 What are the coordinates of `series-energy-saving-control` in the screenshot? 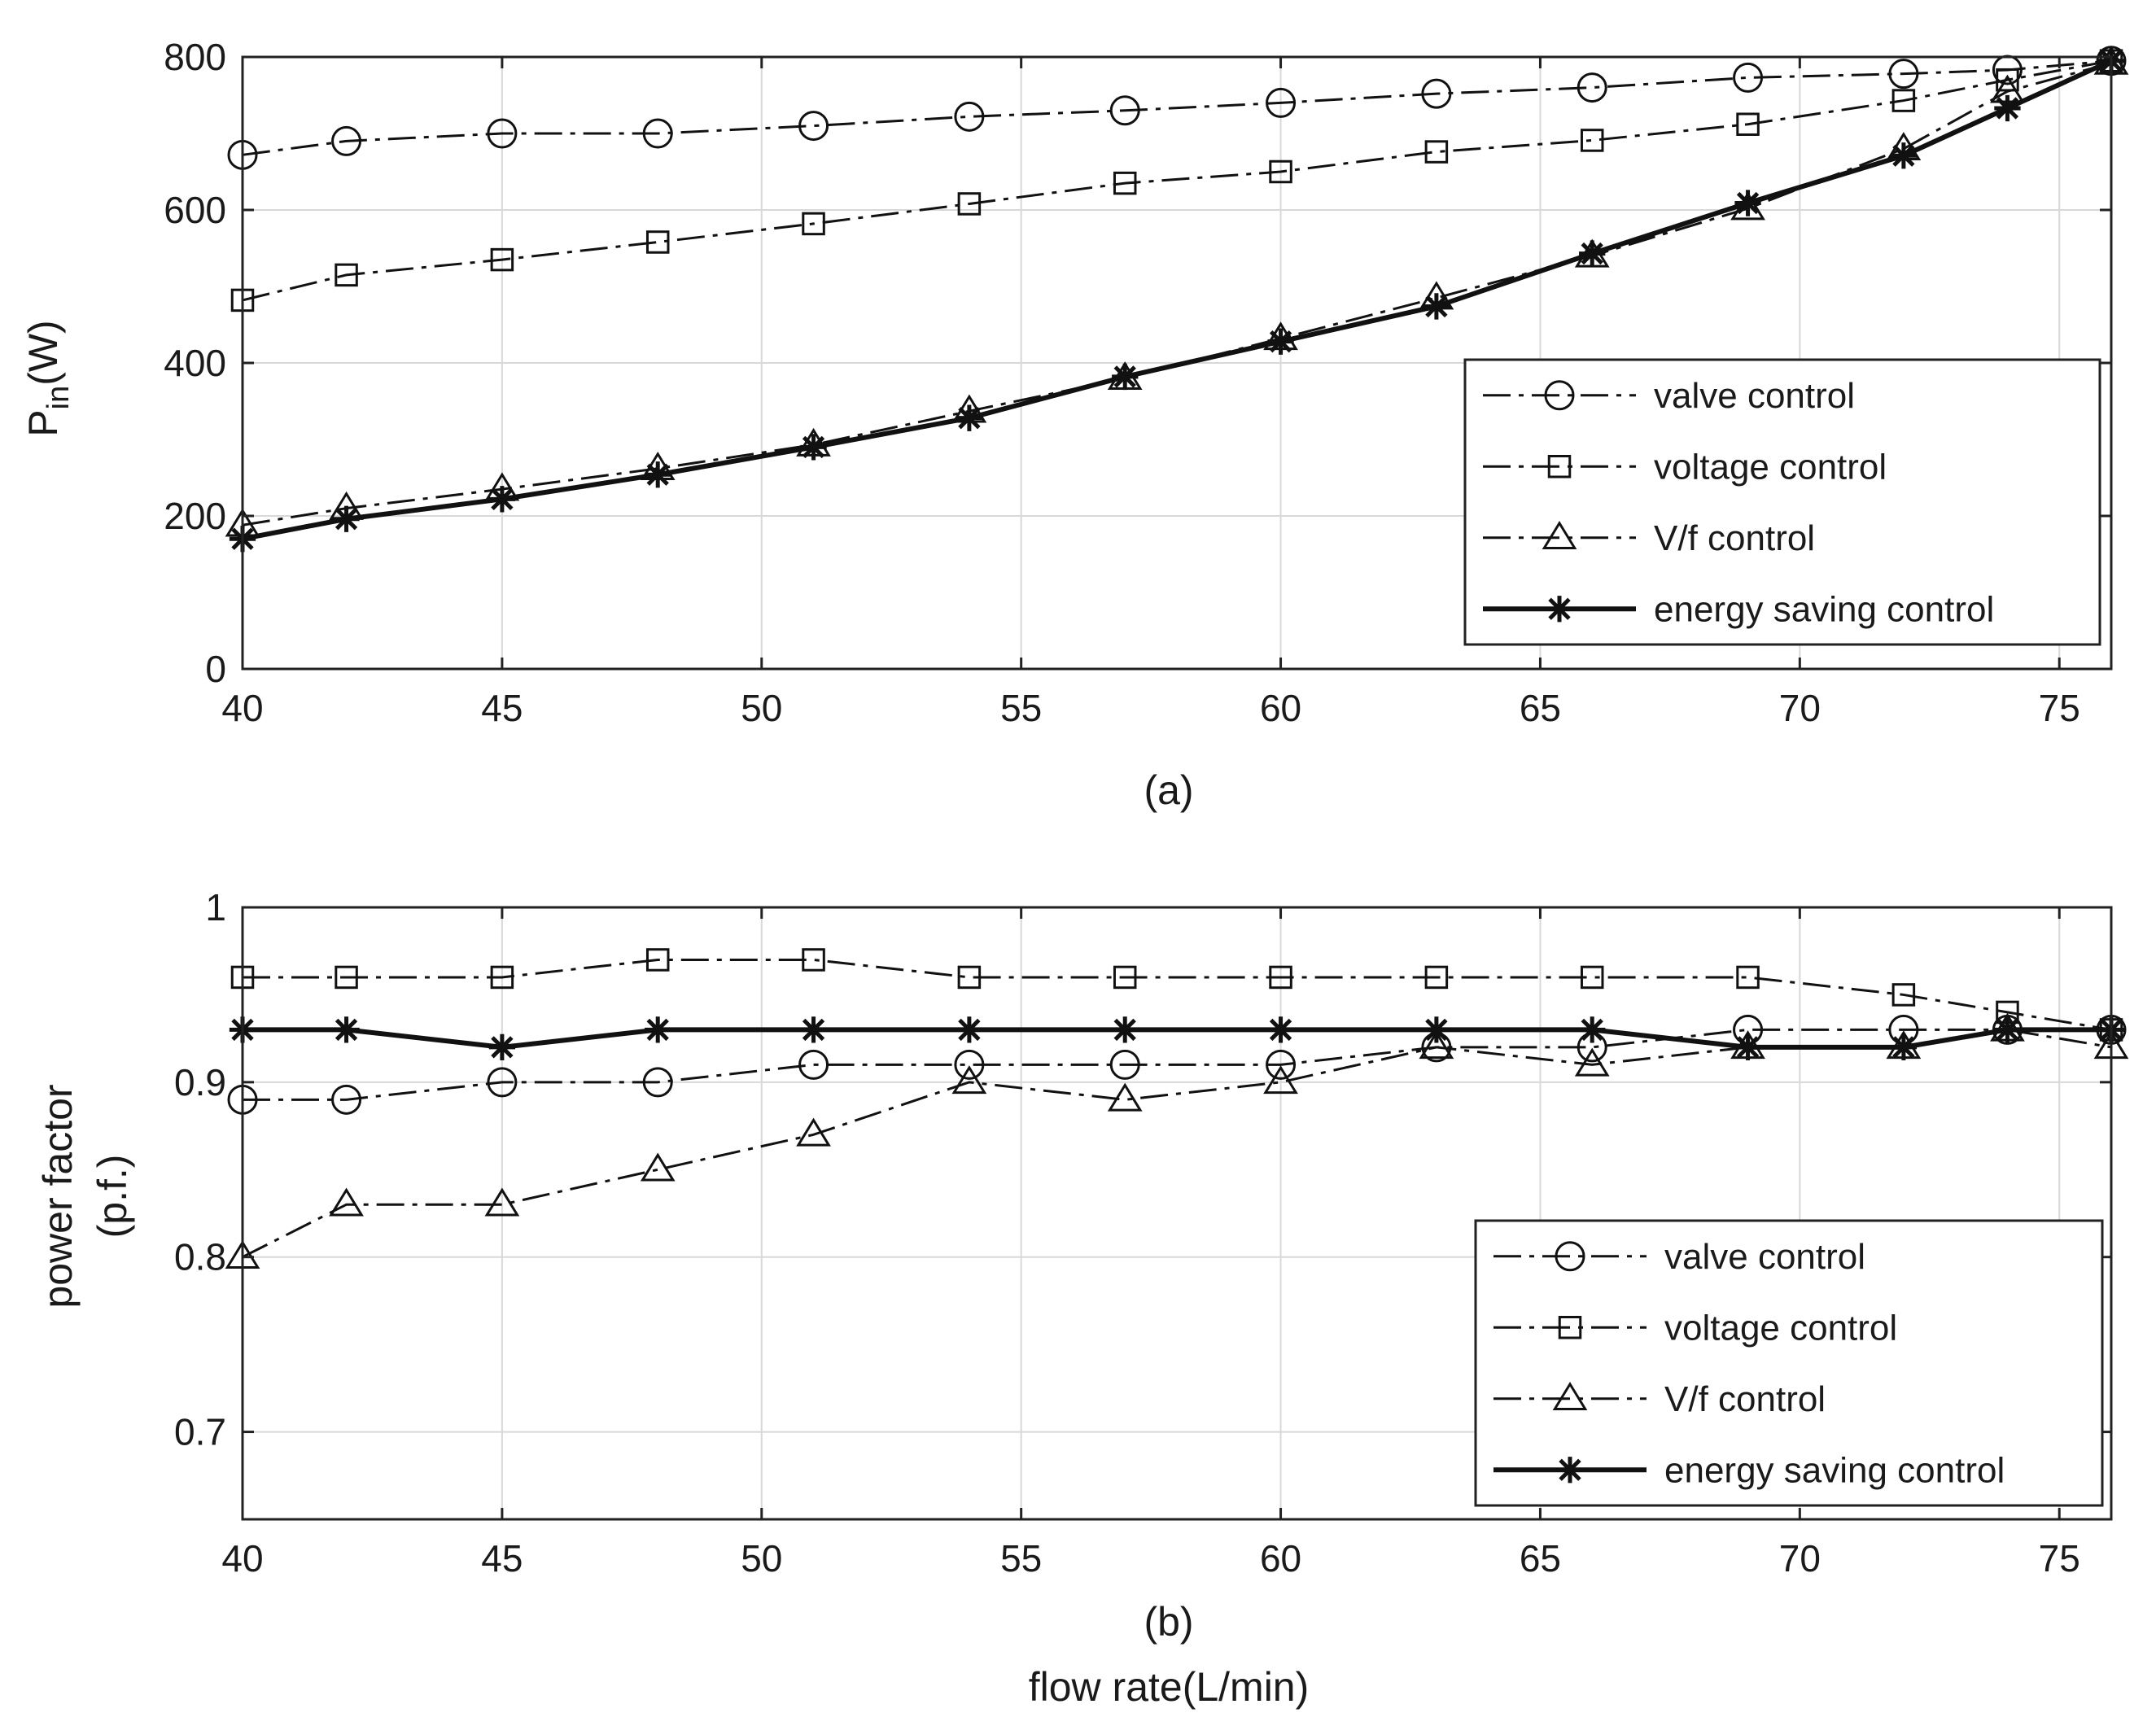 It's located at (1177, 1038).